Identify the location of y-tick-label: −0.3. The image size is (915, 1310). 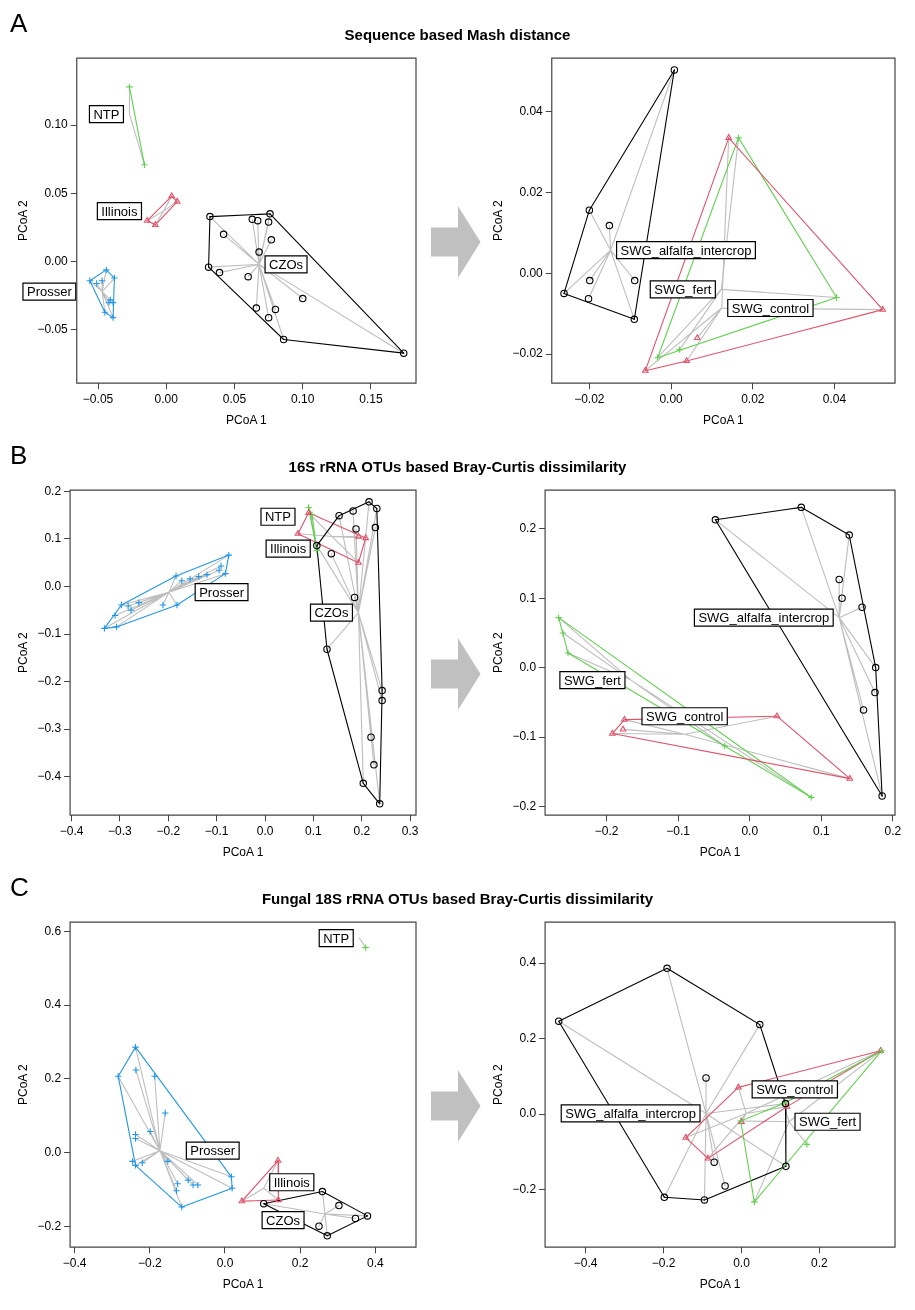
(49, 728).